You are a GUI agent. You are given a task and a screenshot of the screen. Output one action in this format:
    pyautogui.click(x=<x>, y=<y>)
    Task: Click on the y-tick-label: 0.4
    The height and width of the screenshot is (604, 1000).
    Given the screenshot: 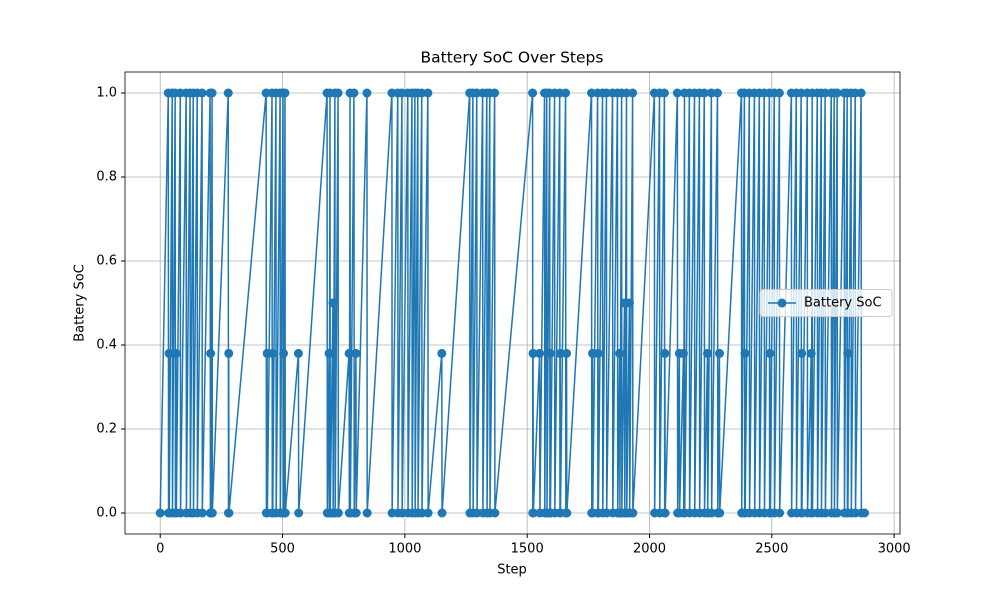 What is the action you would take?
    pyautogui.click(x=106, y=345)
    